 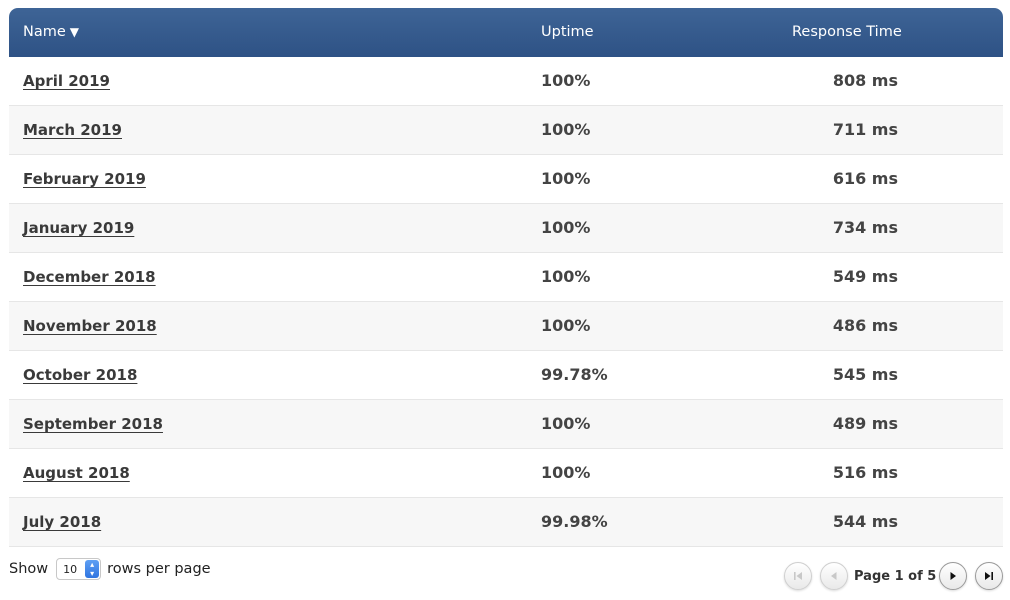 I want to click on previous-page-button, so click(x=834, y=576).